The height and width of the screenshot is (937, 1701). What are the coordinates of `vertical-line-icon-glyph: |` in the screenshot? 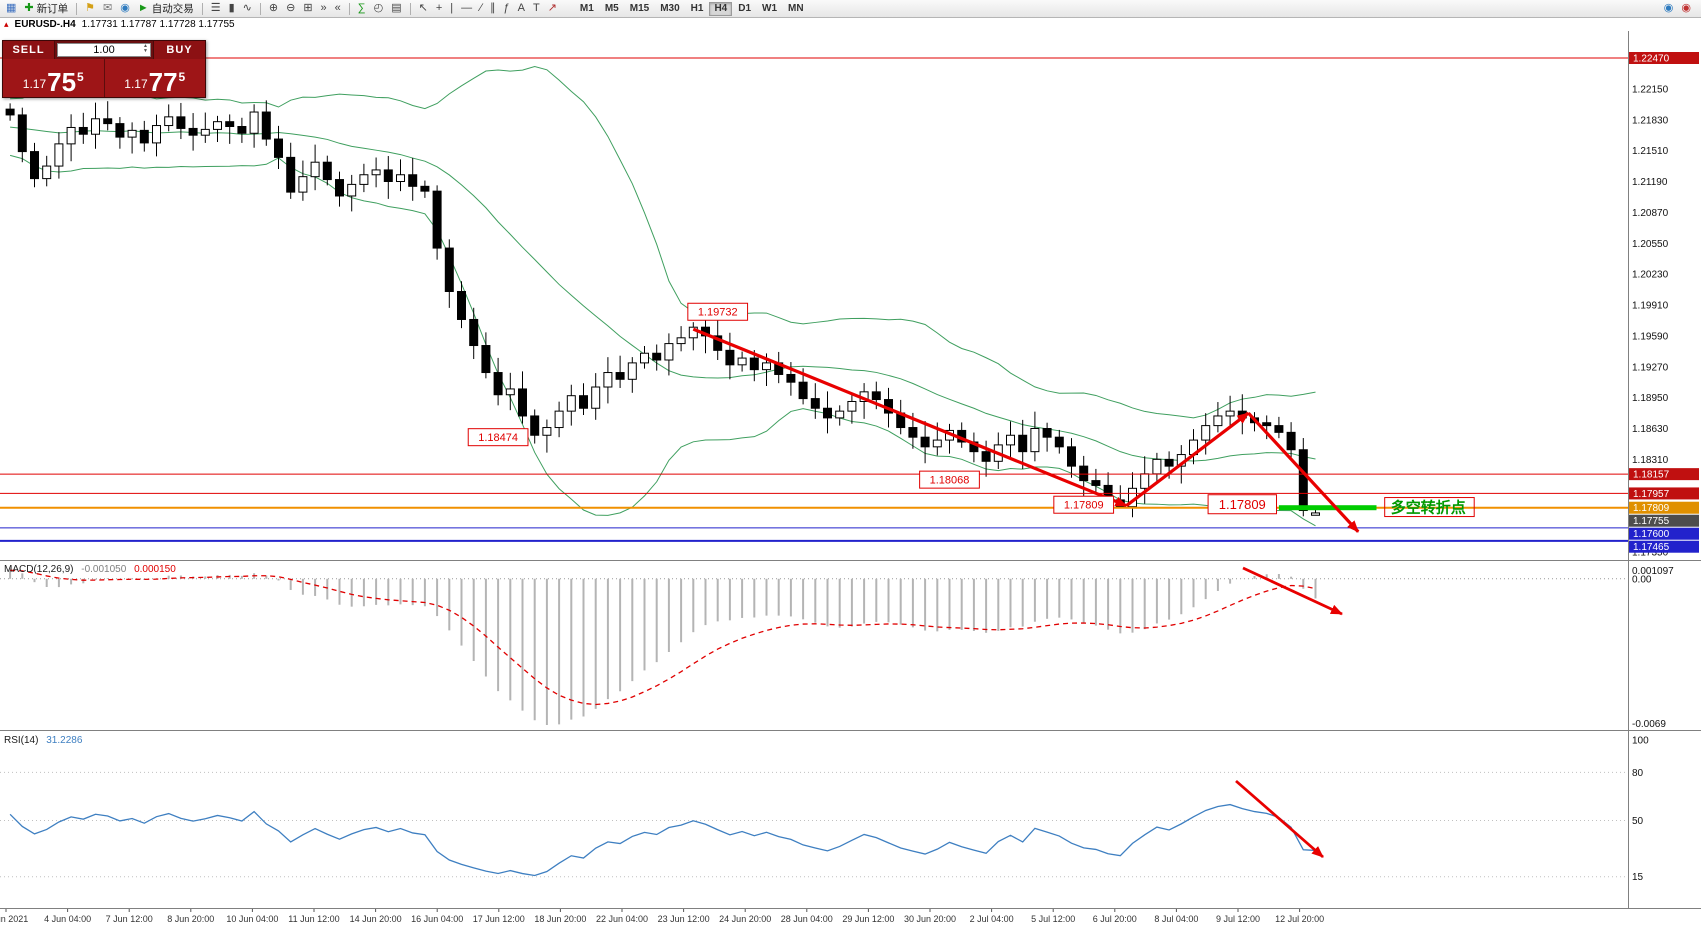 It's located at (452, 8).